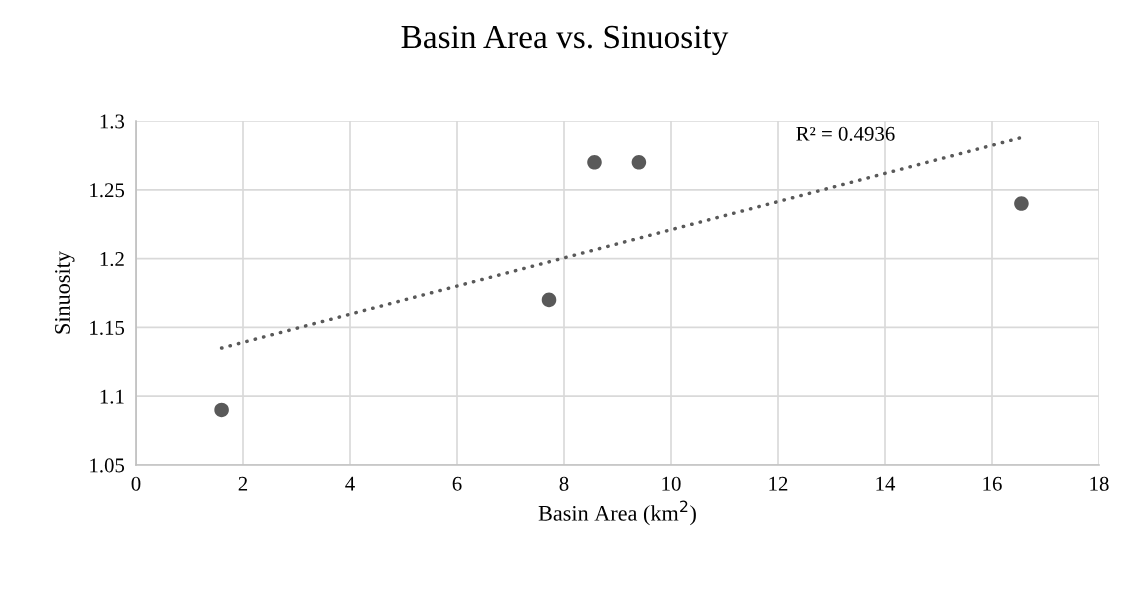 The image size is (1129, 596). What do you see at coordinates (565, 40) in the screenshot?
I see `chart-title: Basin Area vs. Sinuosity` at bounding box center [565, 40].